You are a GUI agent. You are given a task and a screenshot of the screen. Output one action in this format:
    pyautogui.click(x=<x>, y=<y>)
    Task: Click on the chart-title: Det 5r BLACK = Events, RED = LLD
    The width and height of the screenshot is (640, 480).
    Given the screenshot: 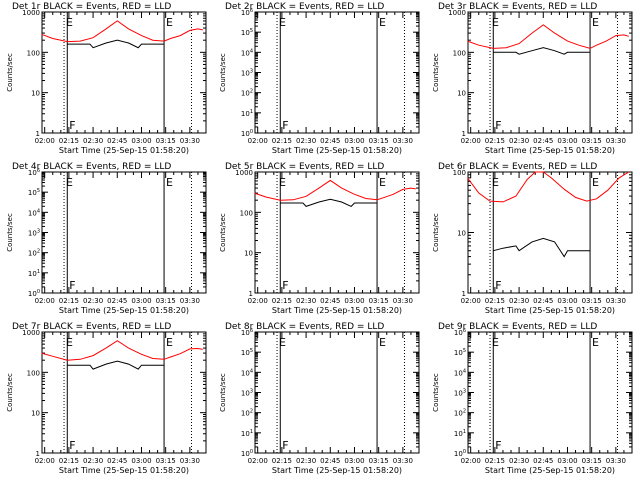 What is the action you would take?
    pyautogui.click(x=304, y=167)
    